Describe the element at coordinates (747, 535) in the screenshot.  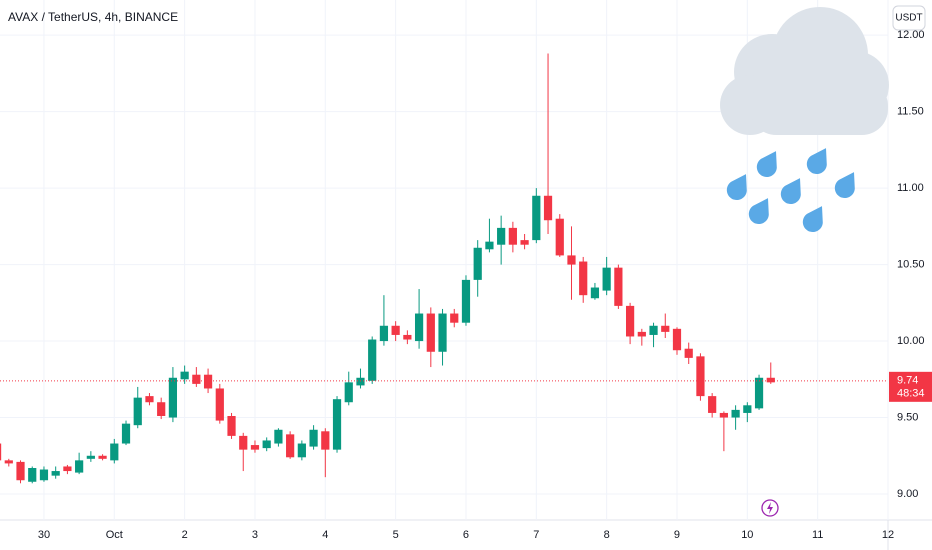
I see `x-tick-label: 10` at that location.